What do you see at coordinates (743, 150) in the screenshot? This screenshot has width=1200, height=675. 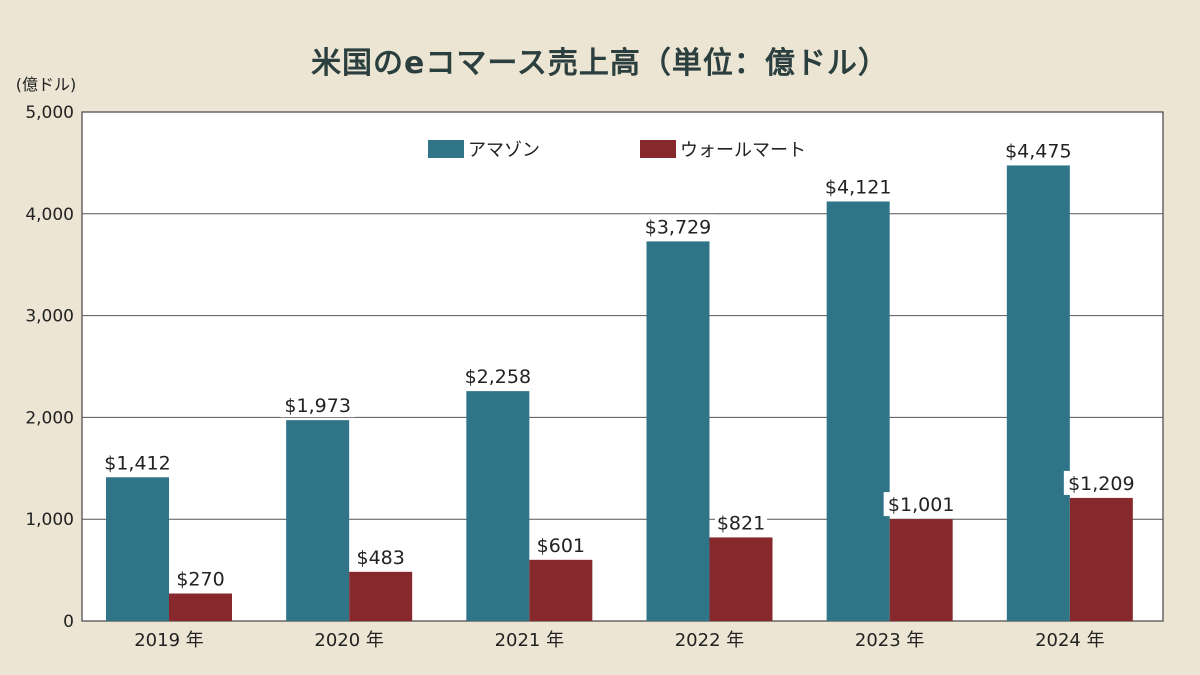 I see `legend-label: ウォールマート` at bounding box center [743, 150].